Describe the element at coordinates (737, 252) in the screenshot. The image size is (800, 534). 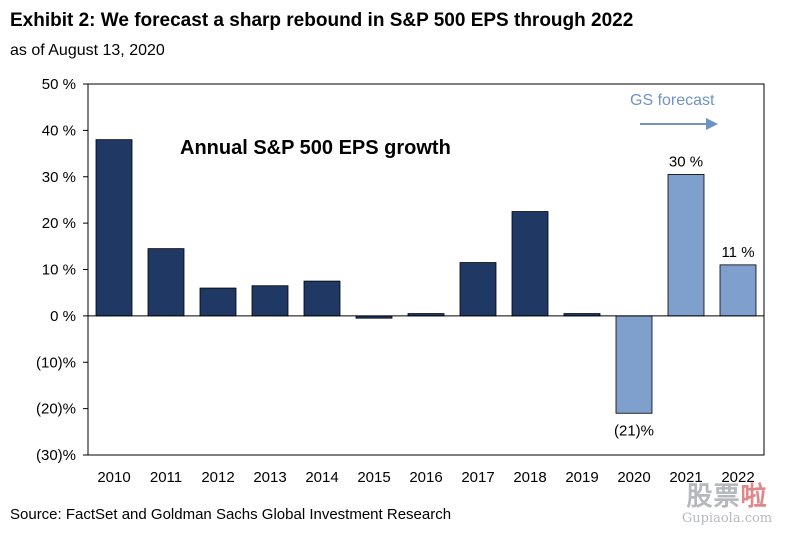
I see `data-label: 11 %` at that location.